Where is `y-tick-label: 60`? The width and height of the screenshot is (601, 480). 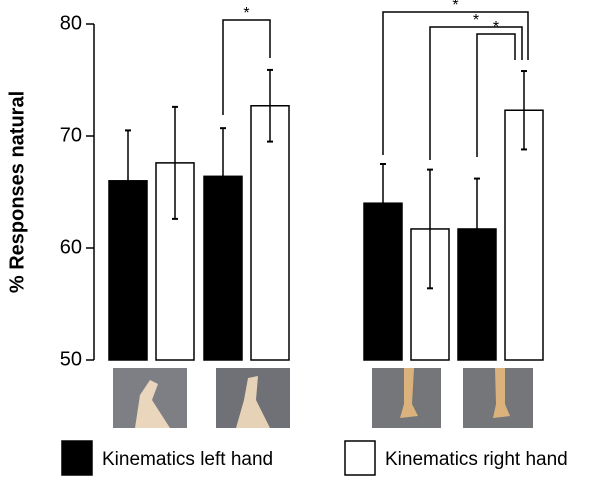 y-tick-label: 60 is located at coordinates (71, 247).